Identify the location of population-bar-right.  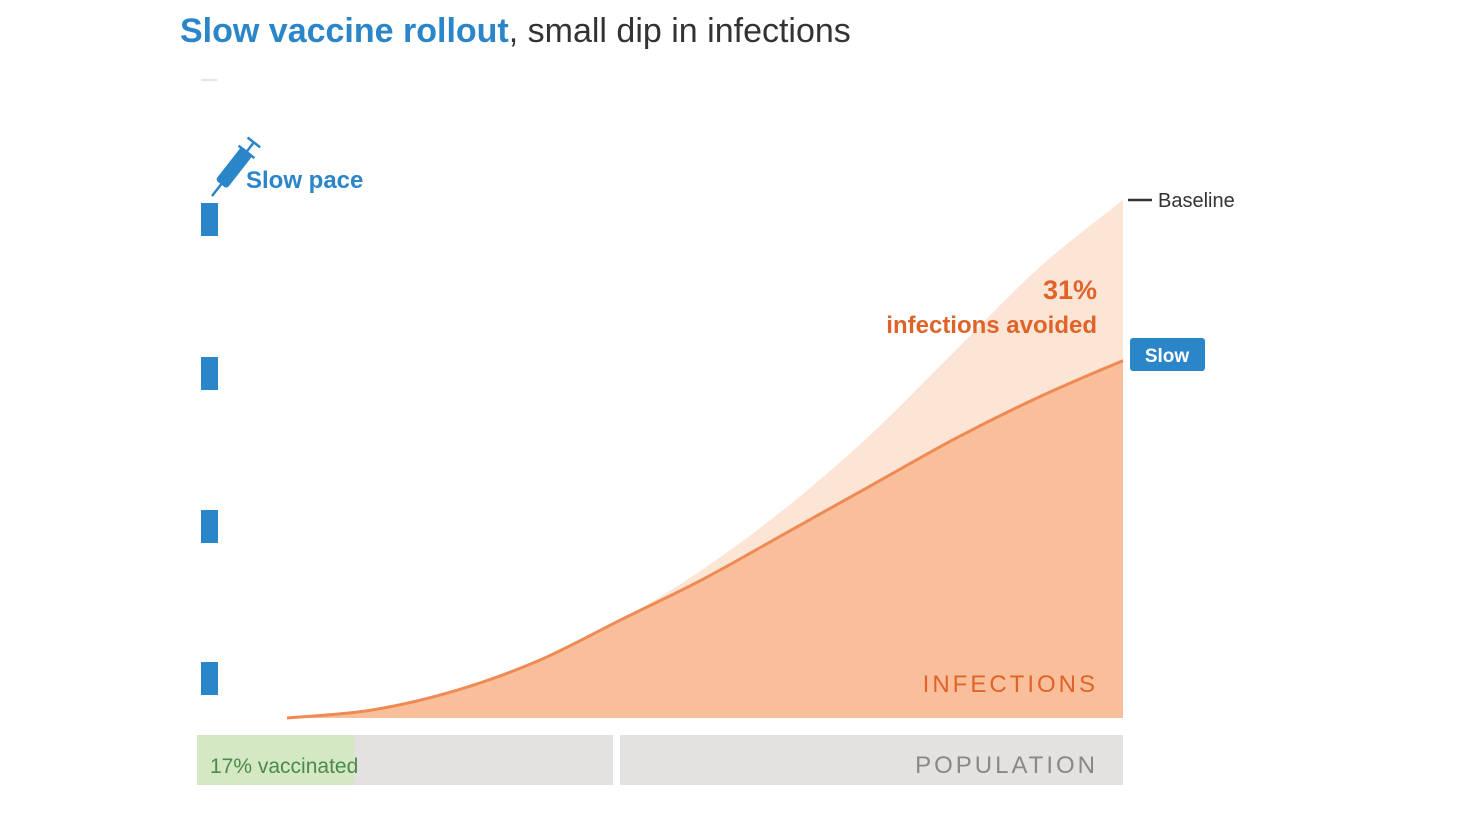
(871, 760).